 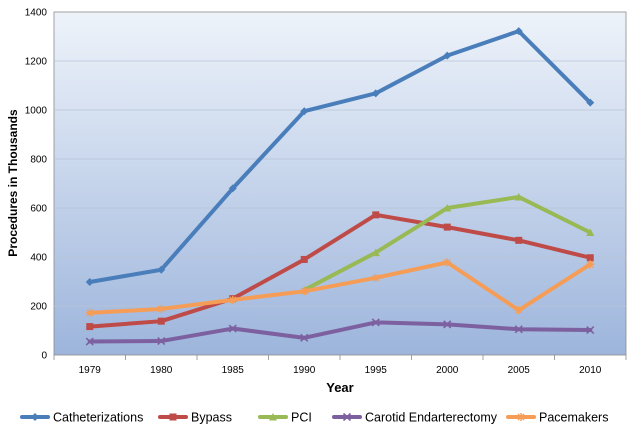 I want to click on legend-label: Carotid Endarterectomy, so click(x=431, y=418).